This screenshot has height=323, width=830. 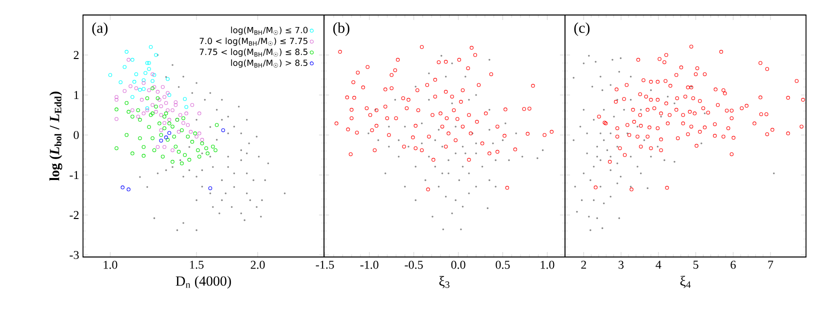 I want to click on x-tick-label: -1.0, so click(x=369, y=264).